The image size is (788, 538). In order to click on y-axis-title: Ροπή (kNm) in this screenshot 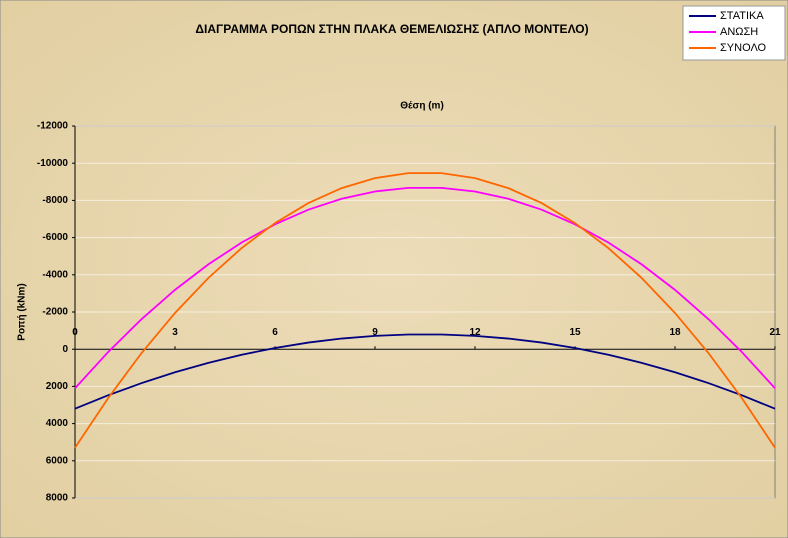, I will do `click(22, 311)`.